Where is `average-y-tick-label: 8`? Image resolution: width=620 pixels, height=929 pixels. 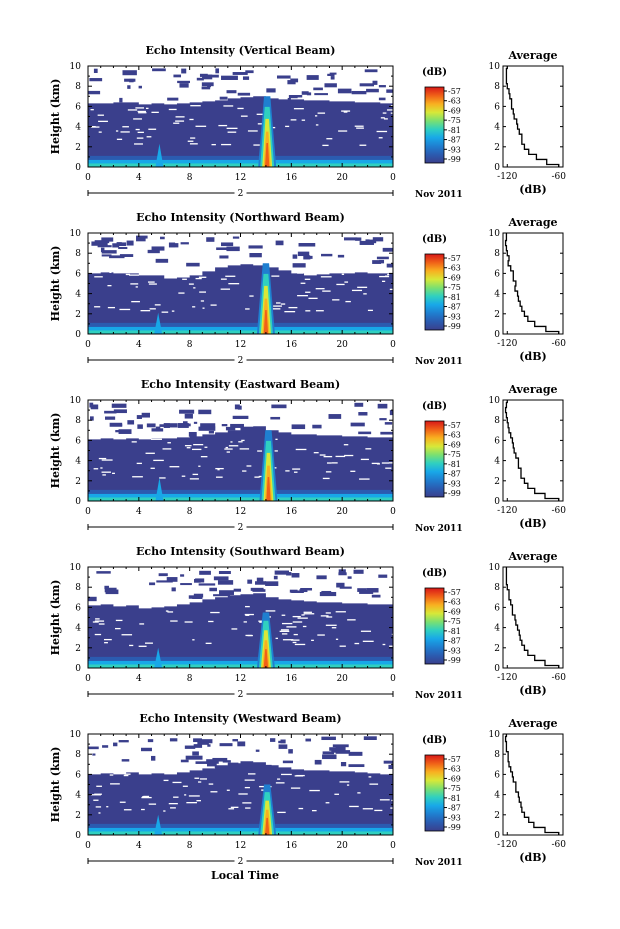
average-y-tick-label: 8 is located at coordinates (497, 755).